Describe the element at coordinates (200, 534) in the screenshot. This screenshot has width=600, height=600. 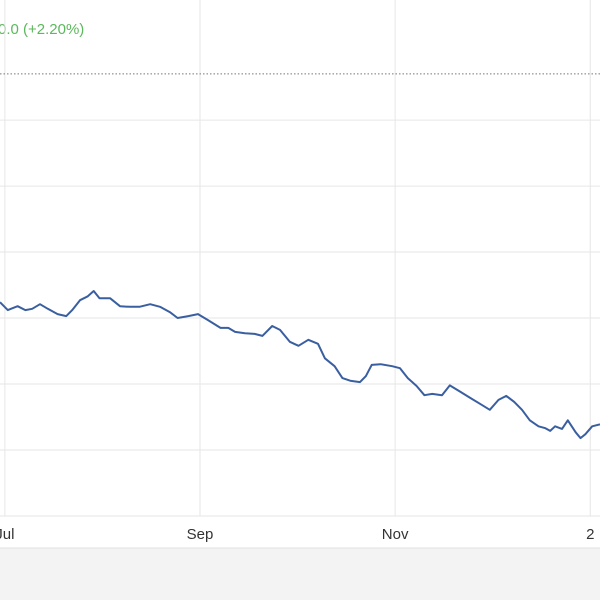
I see `x-tick-label: Sep` at that location.